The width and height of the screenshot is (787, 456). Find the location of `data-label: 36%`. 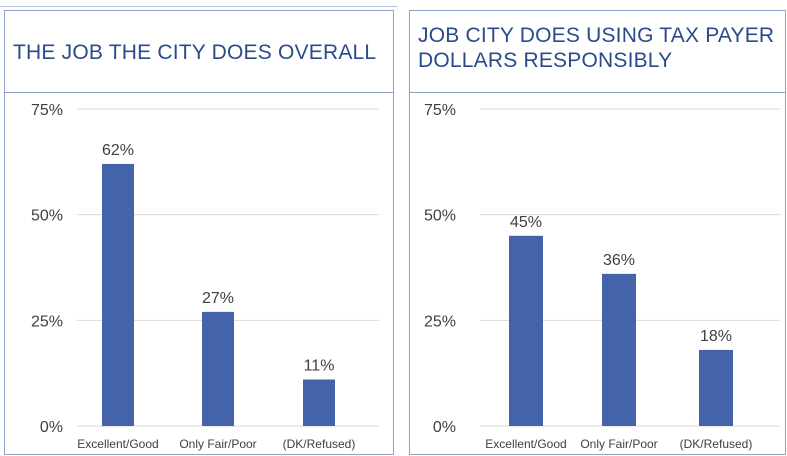

data-label: 36% is located at coordinates (619, 260).